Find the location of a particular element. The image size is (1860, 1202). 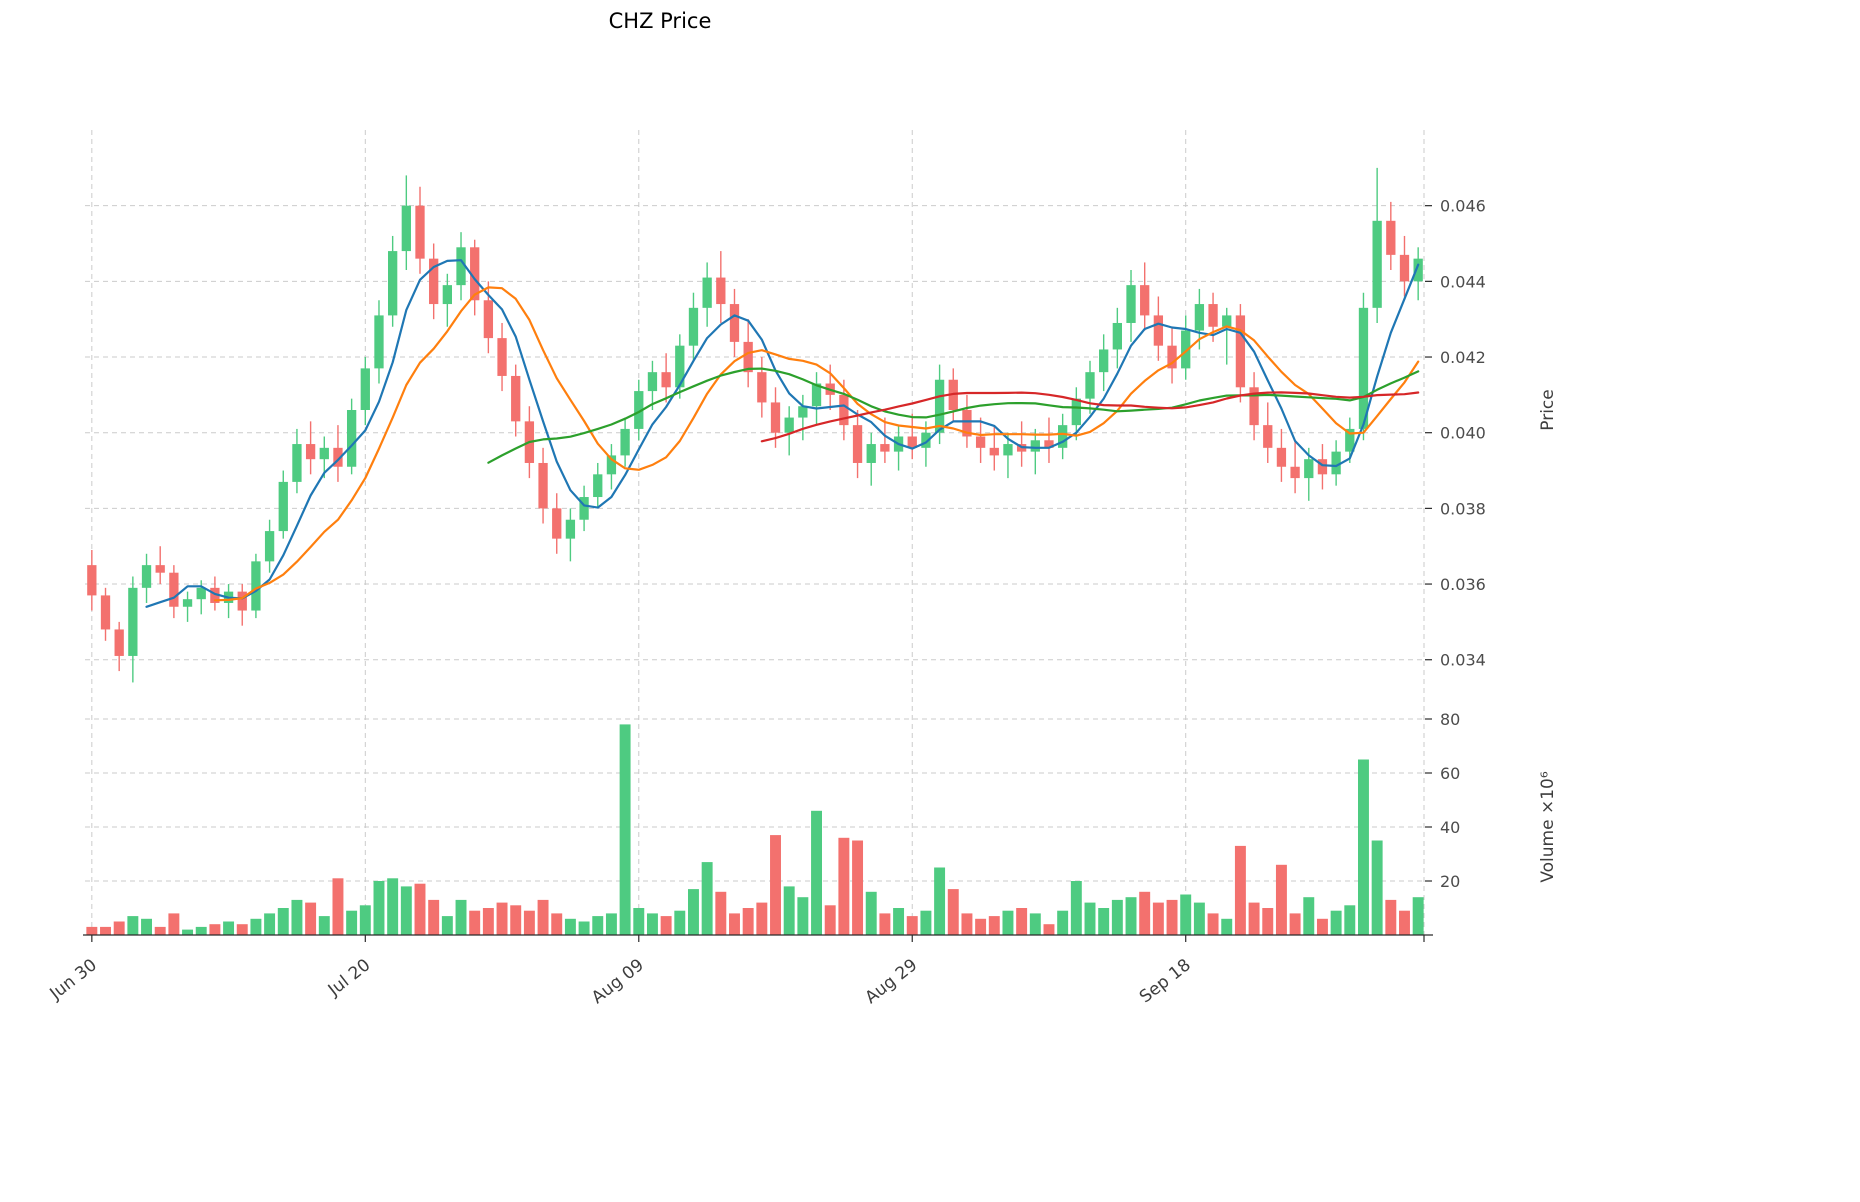

price-axis-label: Price is located at coordinates (1548, 410).